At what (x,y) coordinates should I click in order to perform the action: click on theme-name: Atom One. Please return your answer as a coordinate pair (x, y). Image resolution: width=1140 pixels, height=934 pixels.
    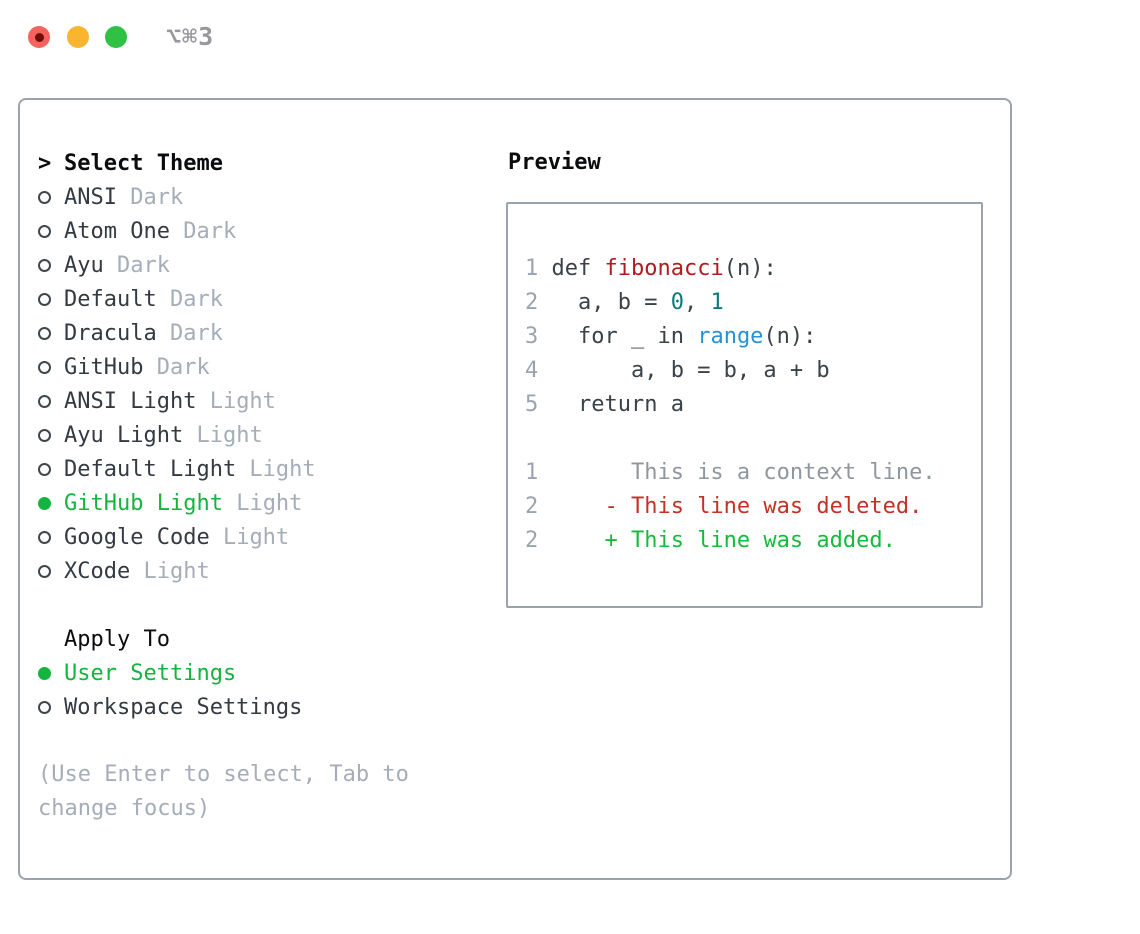
    Looking at the image, I should click on (117, 231).